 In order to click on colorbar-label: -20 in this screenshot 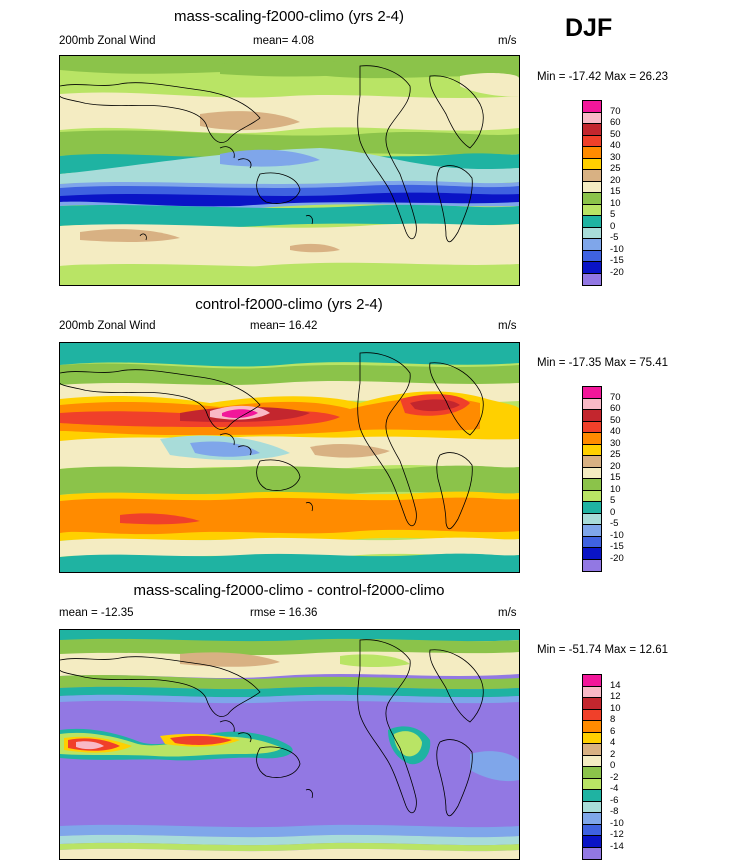, I will do `click(617, 558)`.